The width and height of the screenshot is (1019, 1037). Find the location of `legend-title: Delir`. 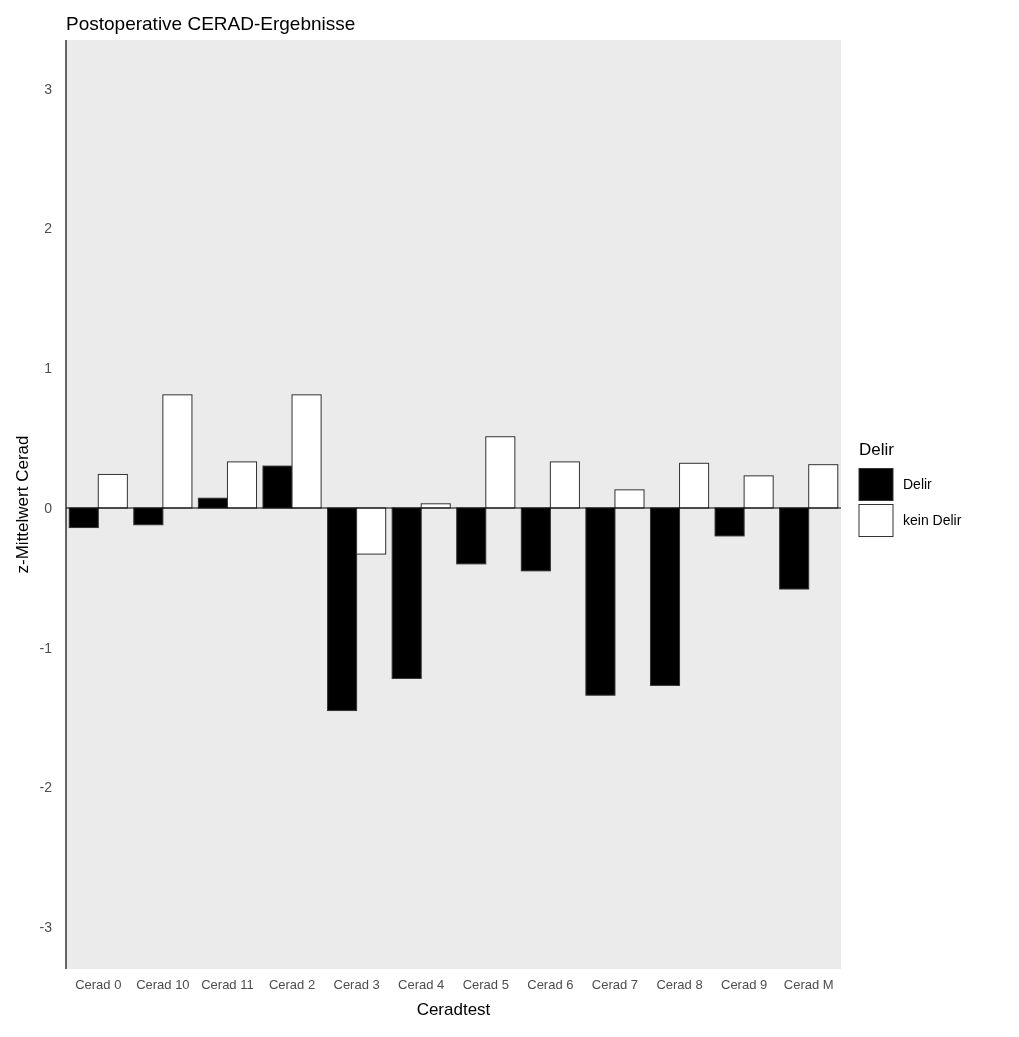

legend-title: Delir is located at coordinates (877, 449).